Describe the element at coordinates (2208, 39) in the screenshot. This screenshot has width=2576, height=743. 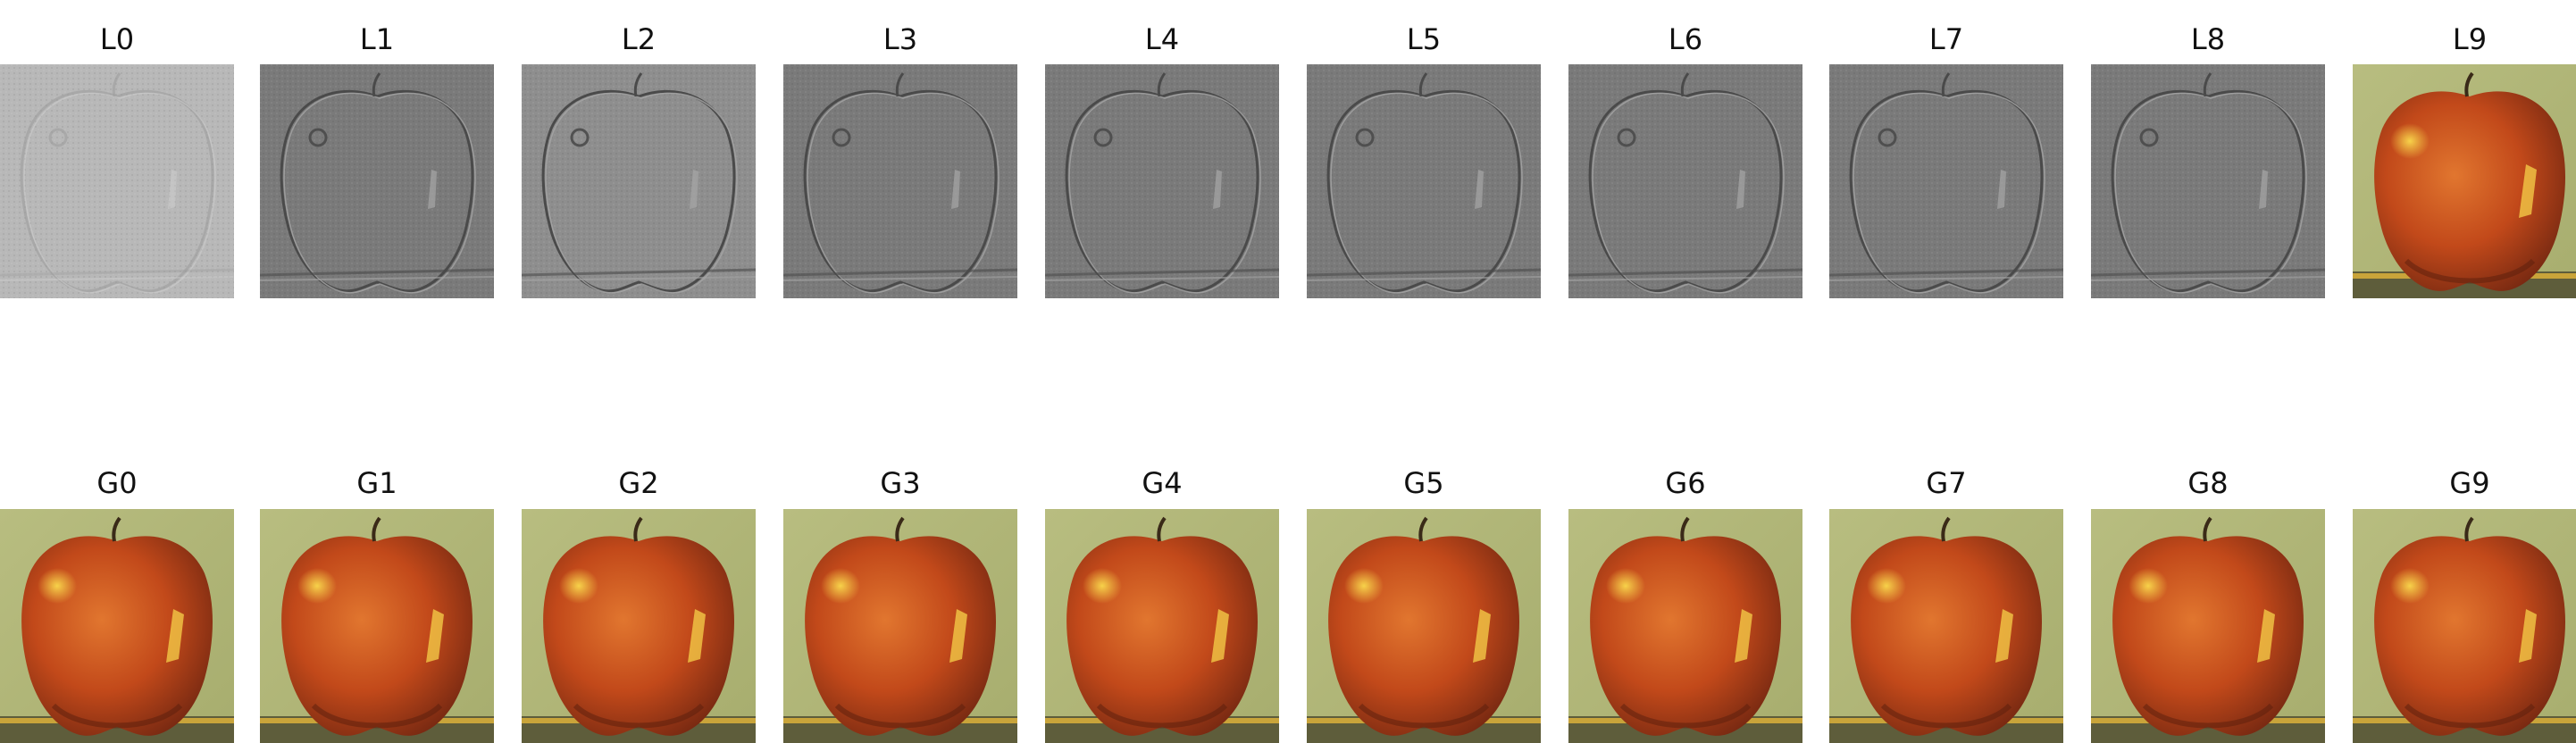
I see `laplacian-level-label: L8` at that location.